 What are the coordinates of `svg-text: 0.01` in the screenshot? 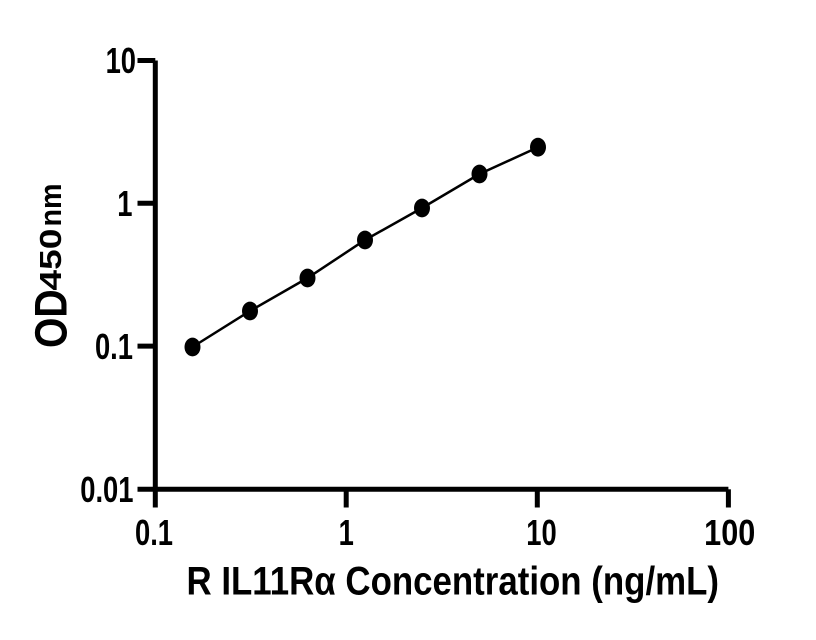 It's located at (106, 489).